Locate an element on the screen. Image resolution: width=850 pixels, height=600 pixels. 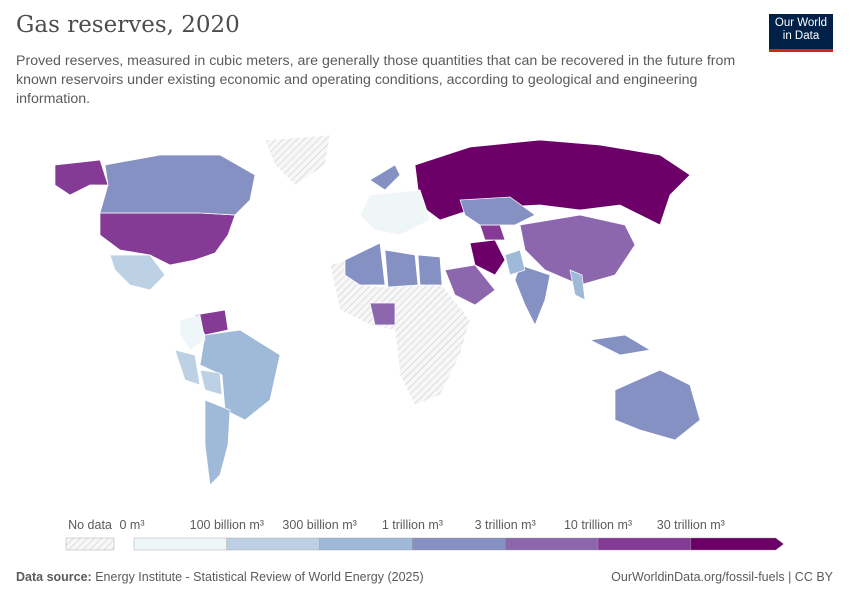
country-peru is located at coordinates (187, 367).